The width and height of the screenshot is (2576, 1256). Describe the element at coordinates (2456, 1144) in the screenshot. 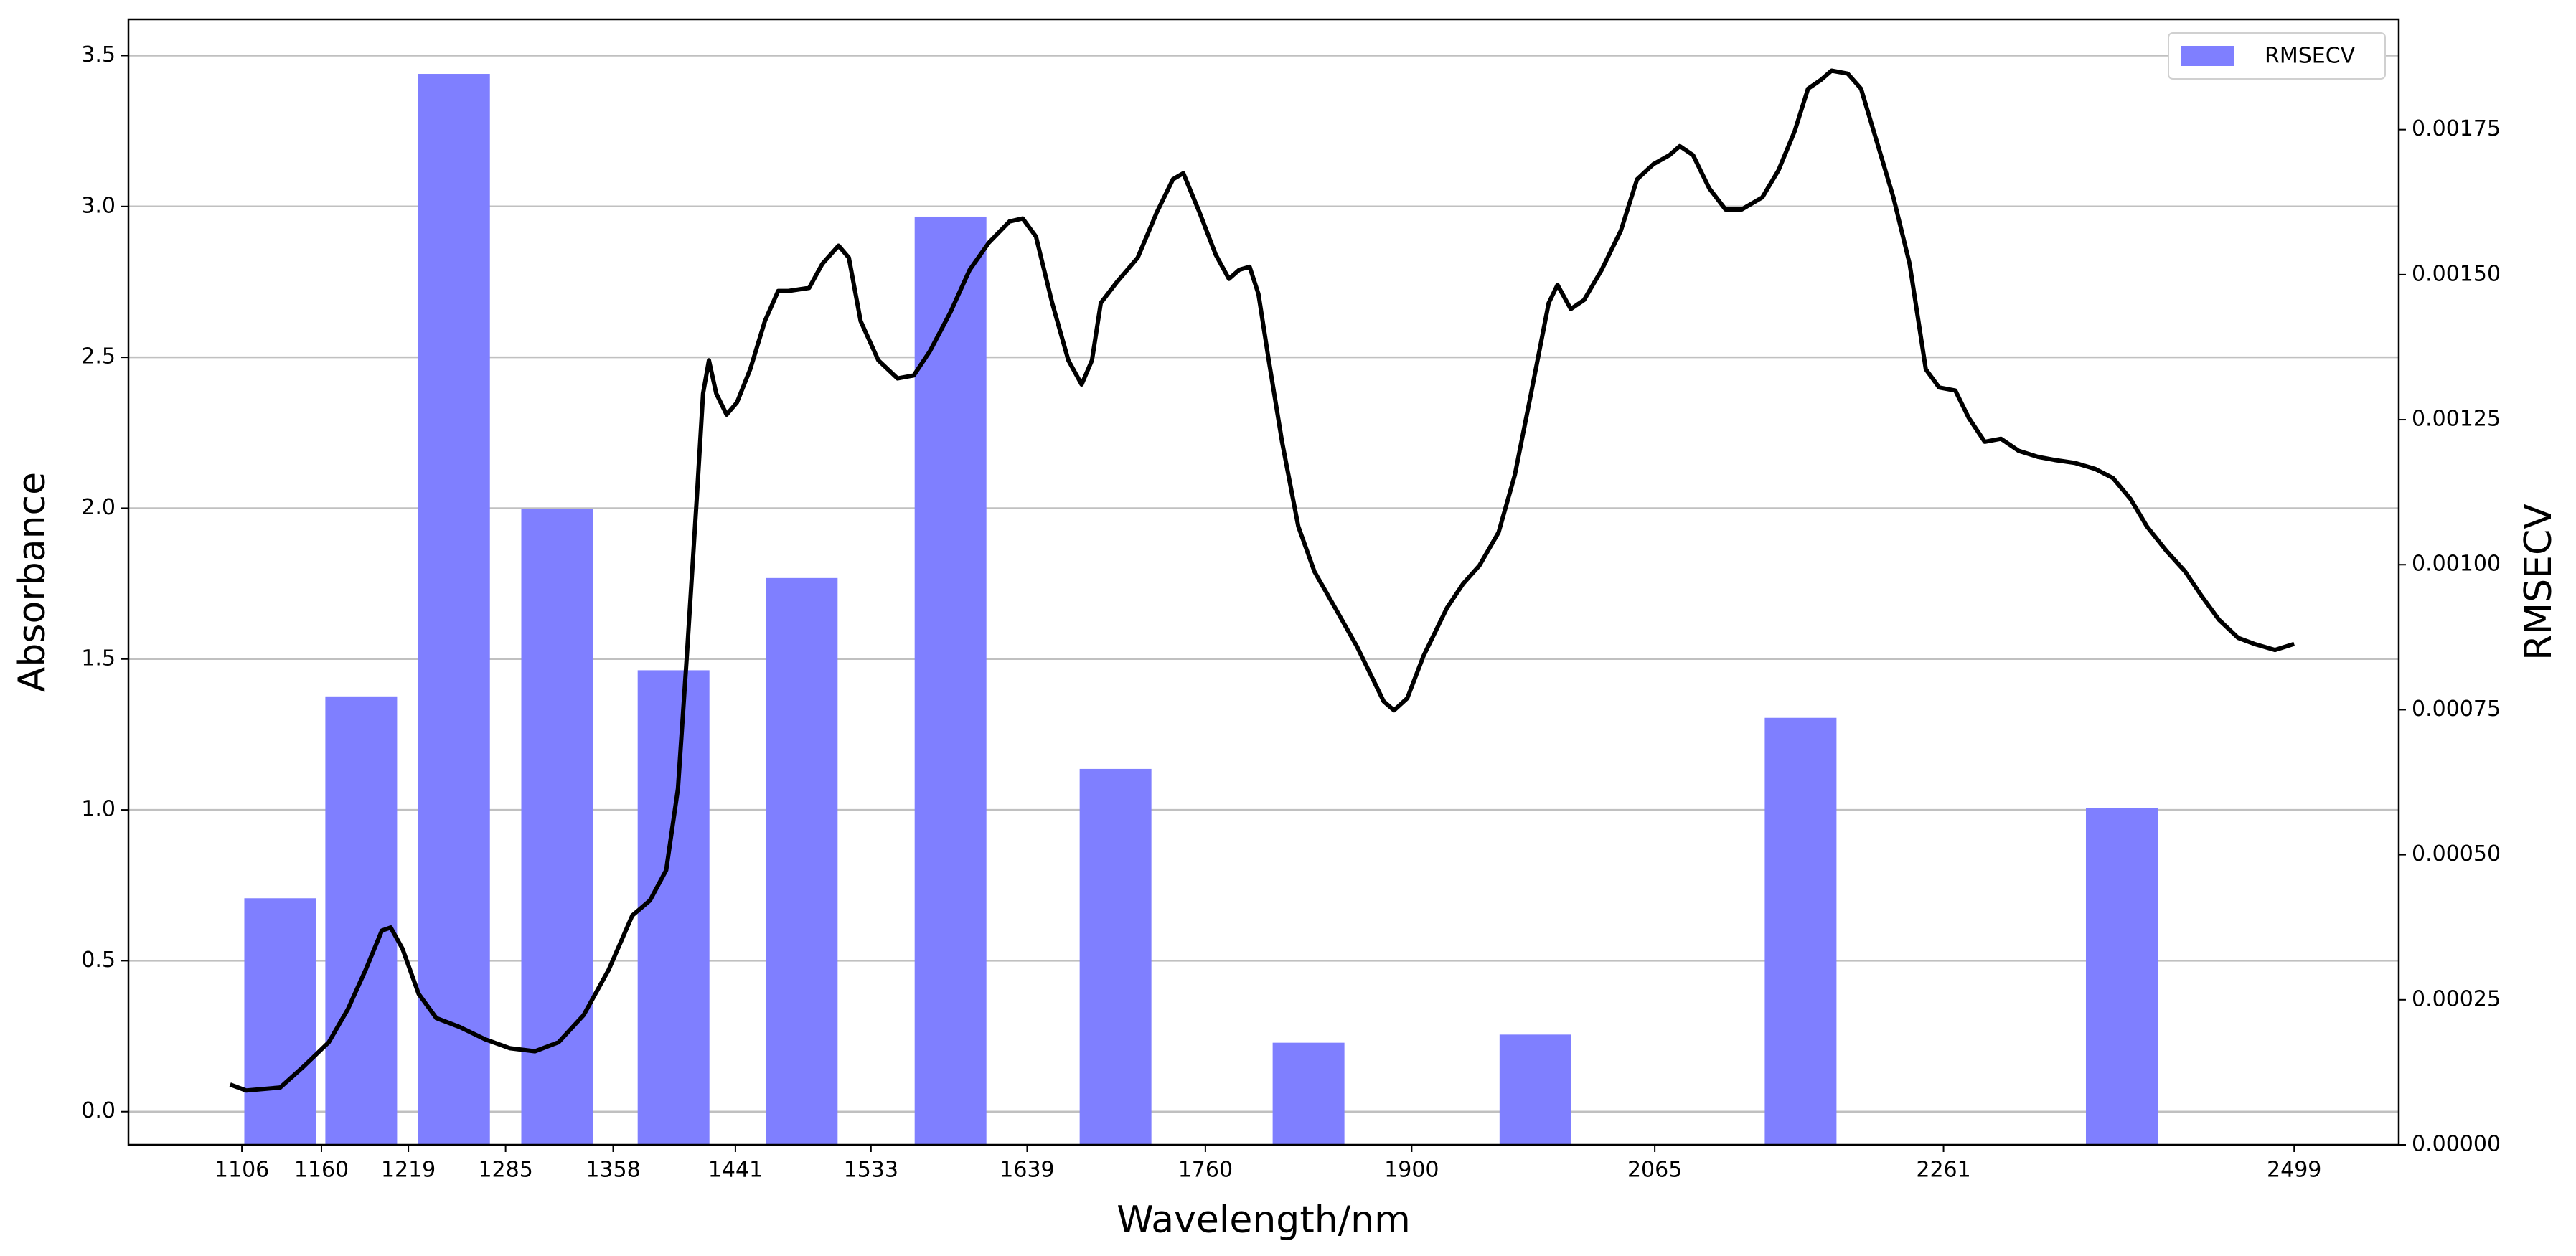

I see `y2-tick-label: 0.00000` at that location.